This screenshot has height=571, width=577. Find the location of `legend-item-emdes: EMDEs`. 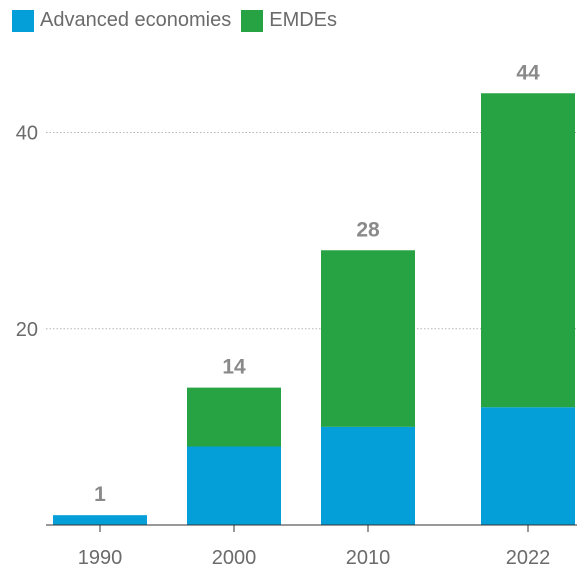

legend-item-emdes: EMDEs is located at coordinates (289, 20).